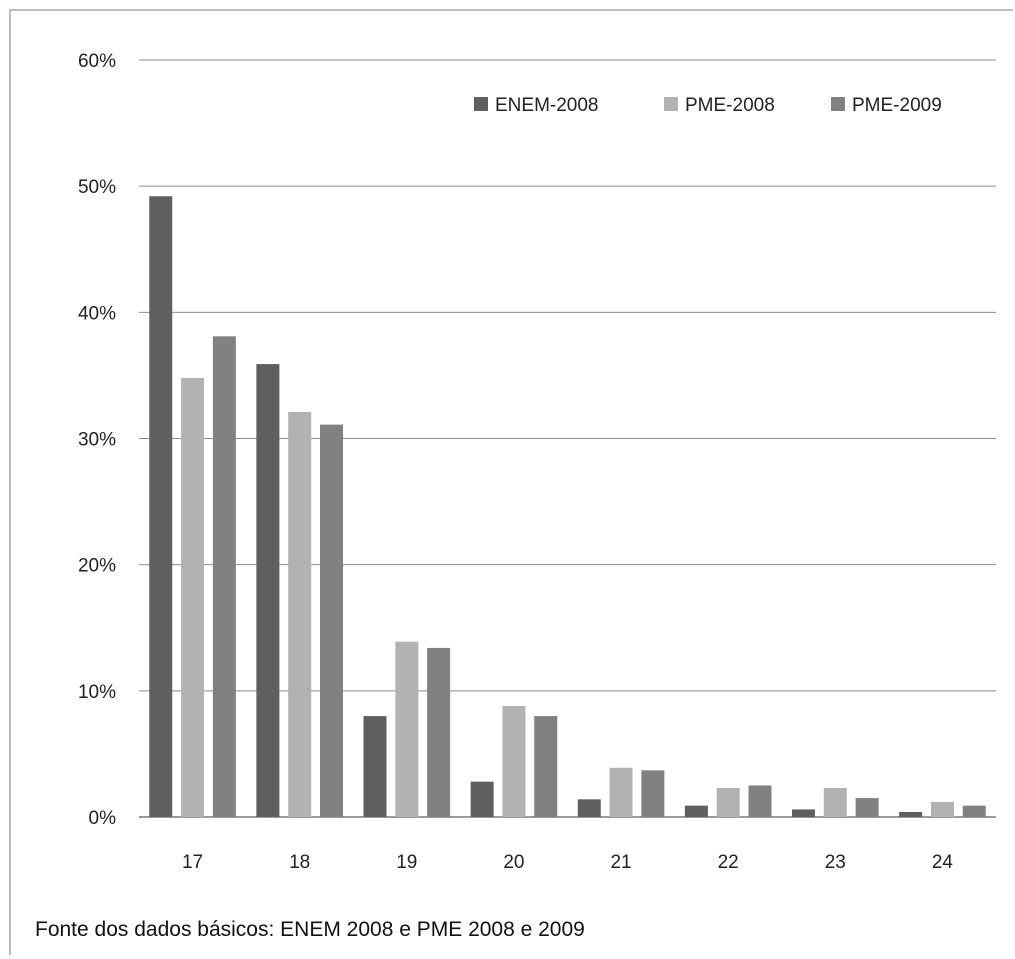 The height and width of the screenshot is (959, 1015). What do you see at coordinates (97, 313) in the screenshot?
I see `y-tick-label: 40%` at bounding box center [97, 313].